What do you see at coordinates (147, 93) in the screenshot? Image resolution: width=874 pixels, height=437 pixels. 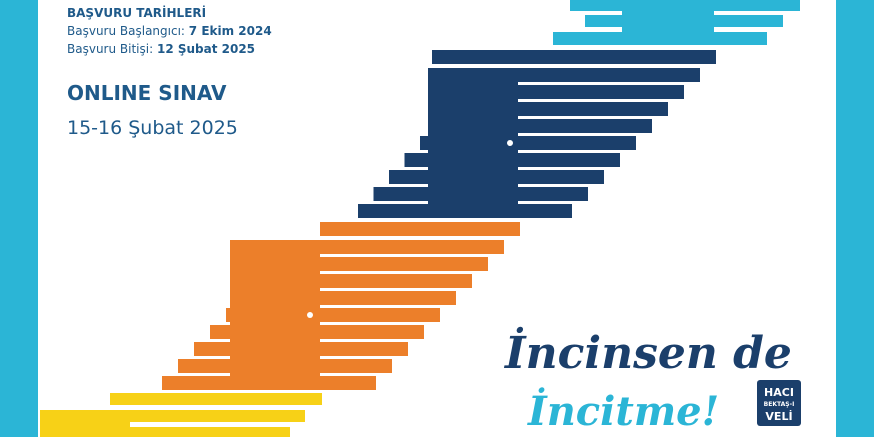 I see `exam-title: ONLINE SINAV` at bounding box center [147, 93].